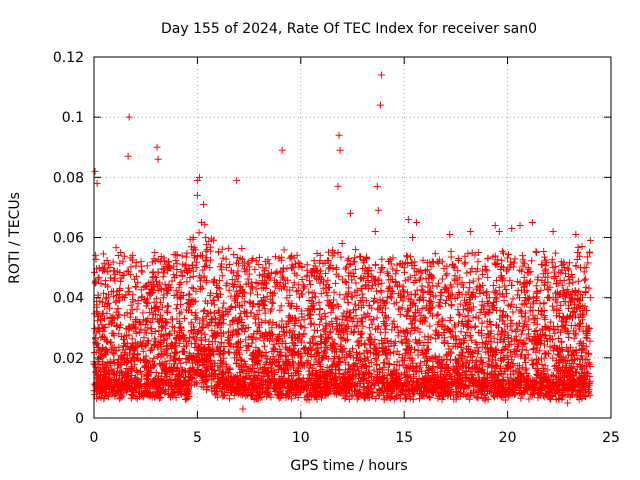 The image size is (640, 480). Describe the element at coordinates (68, 239) in the screenshot. I see `y-tick-label: 0.06` at that location.